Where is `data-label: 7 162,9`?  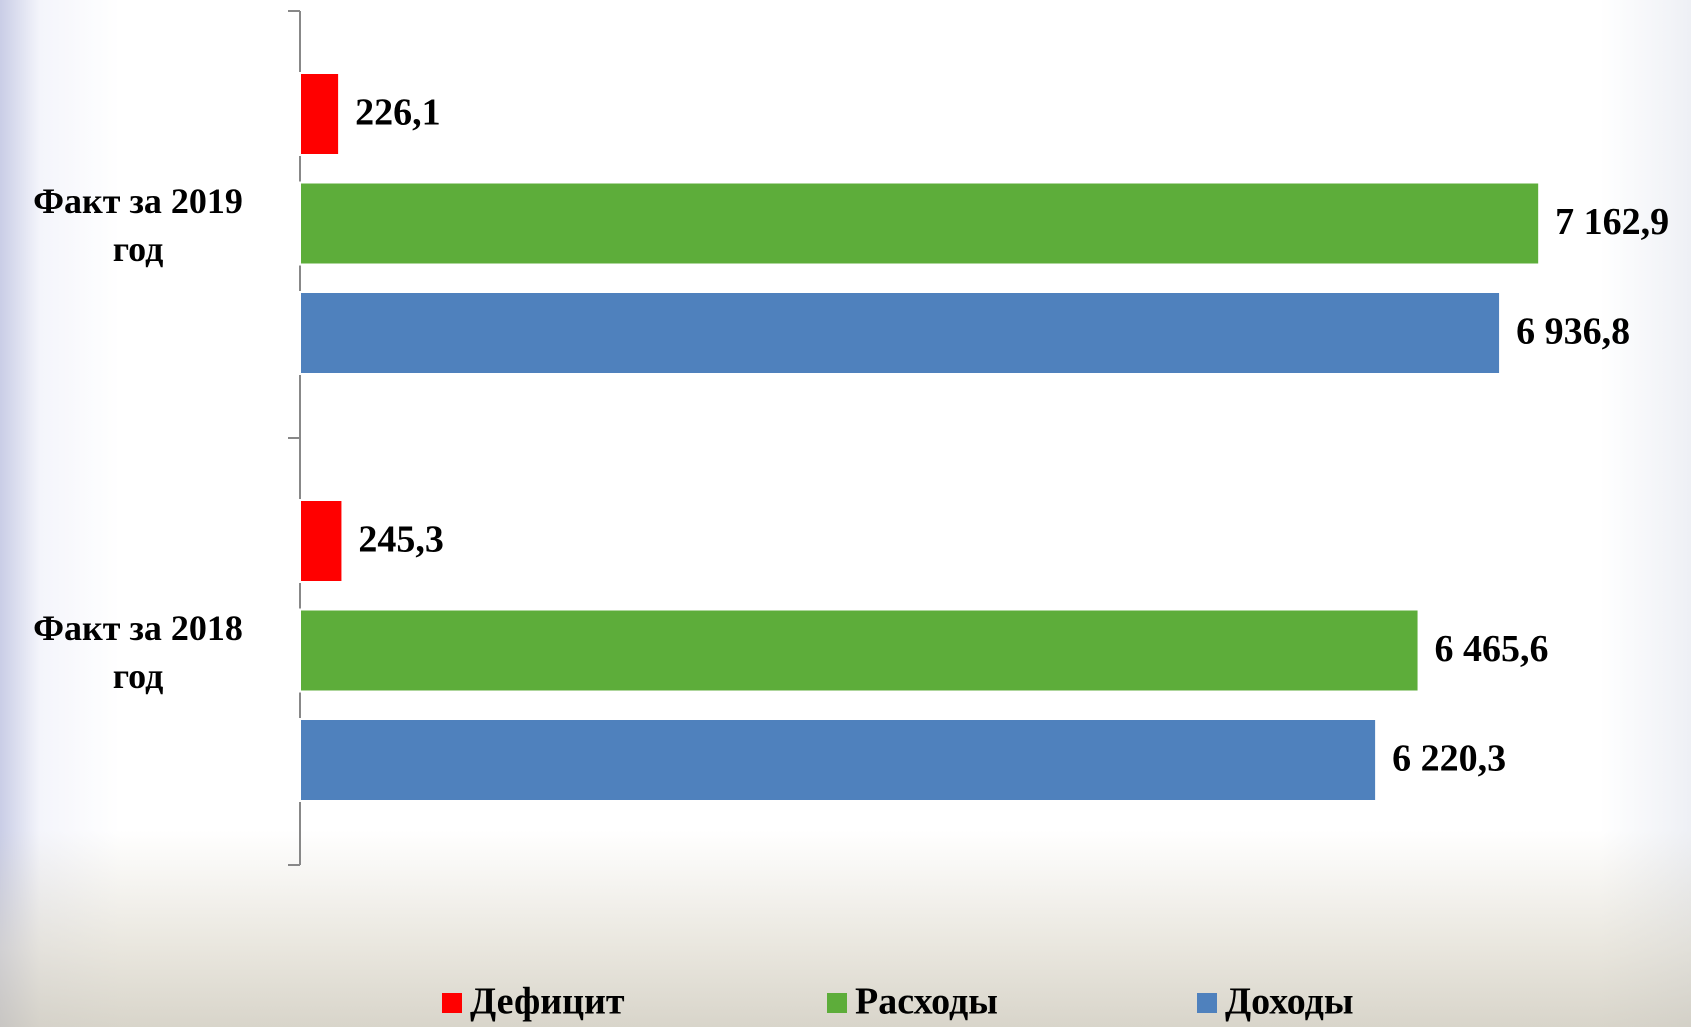 data-label: 7 162,9 is located at coordinates (1612, 222).